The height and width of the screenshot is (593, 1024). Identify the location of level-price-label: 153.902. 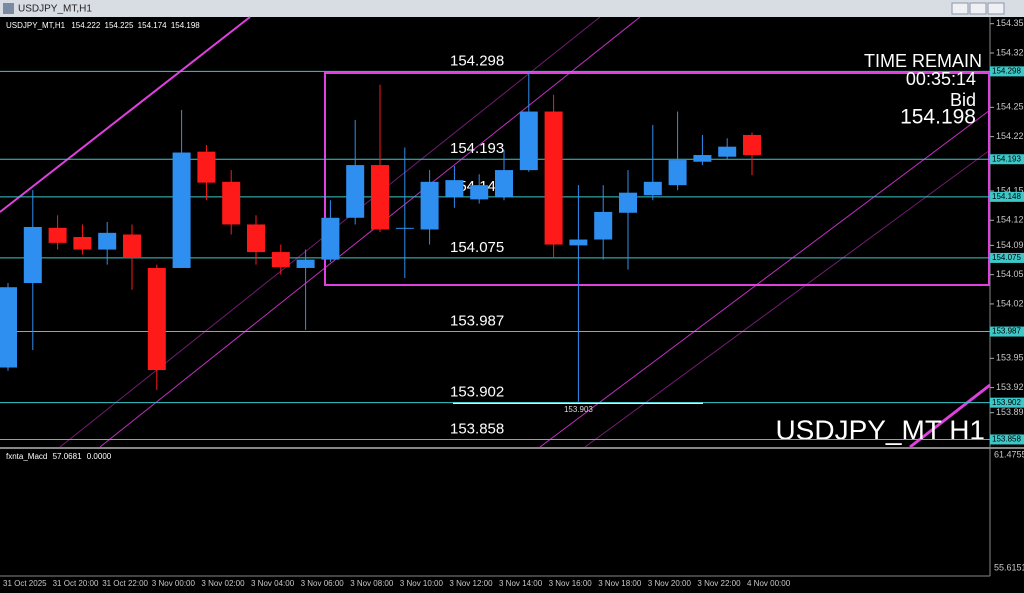
(1006, 402).